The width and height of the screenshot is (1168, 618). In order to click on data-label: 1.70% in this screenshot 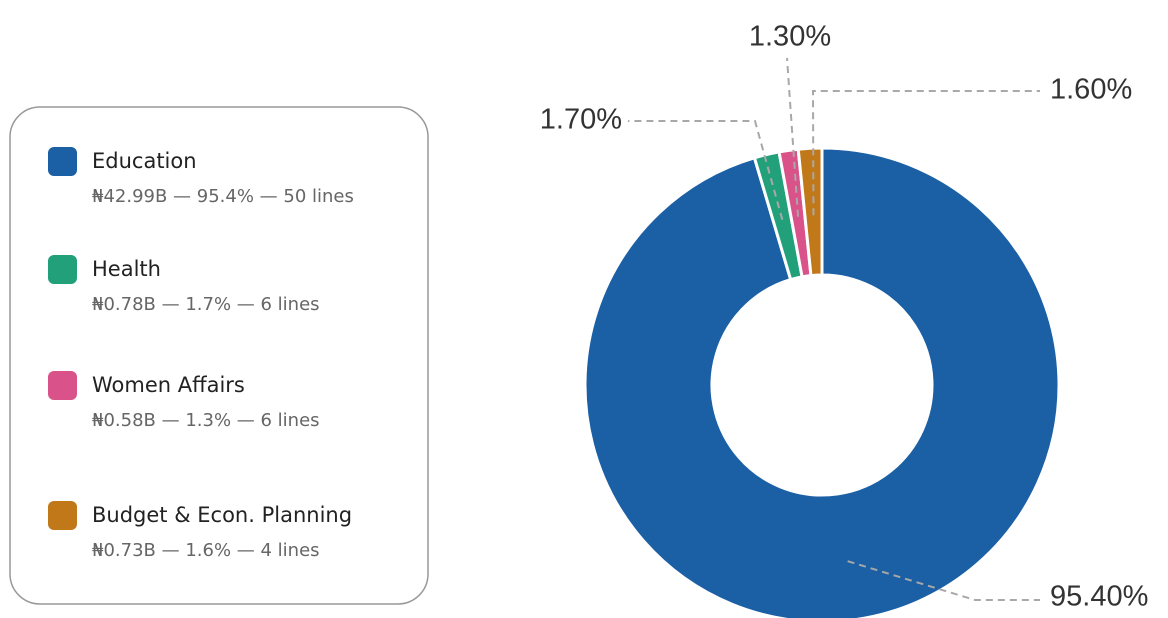, I will do `click(581, 120)`.